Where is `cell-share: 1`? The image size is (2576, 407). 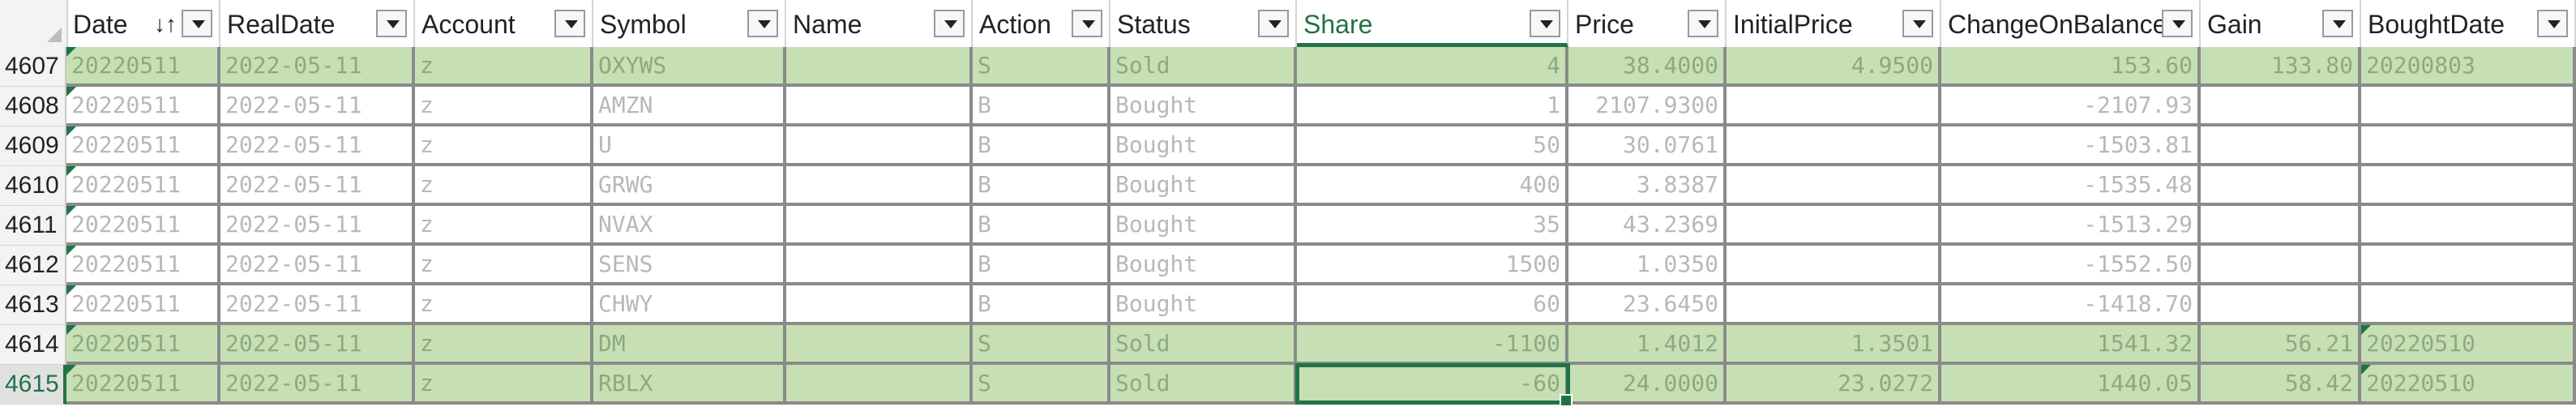 cell-share: 1 is located at coordinates (1432, 106).